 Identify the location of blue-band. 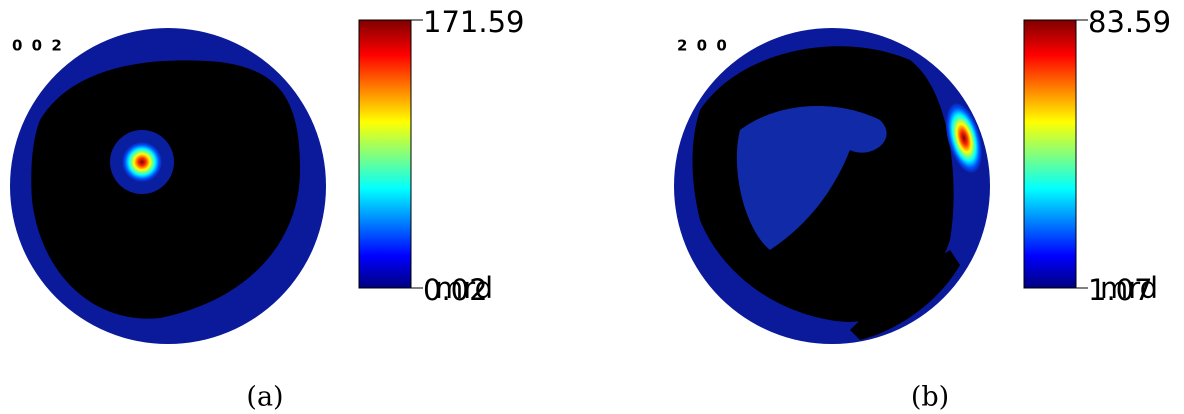
(811, 178).